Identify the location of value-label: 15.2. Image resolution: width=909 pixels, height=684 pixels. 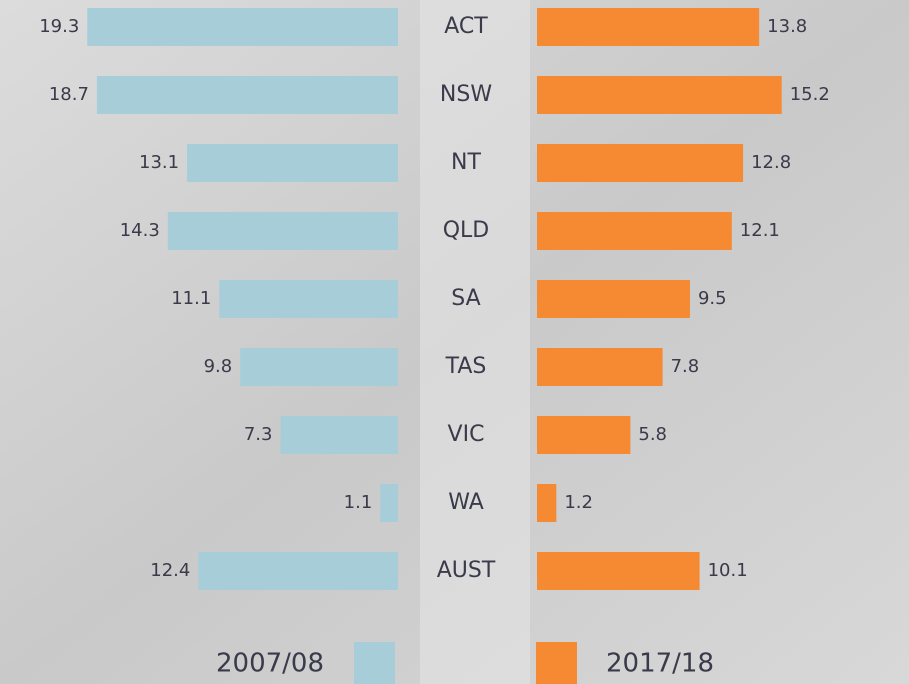
(810, 94).